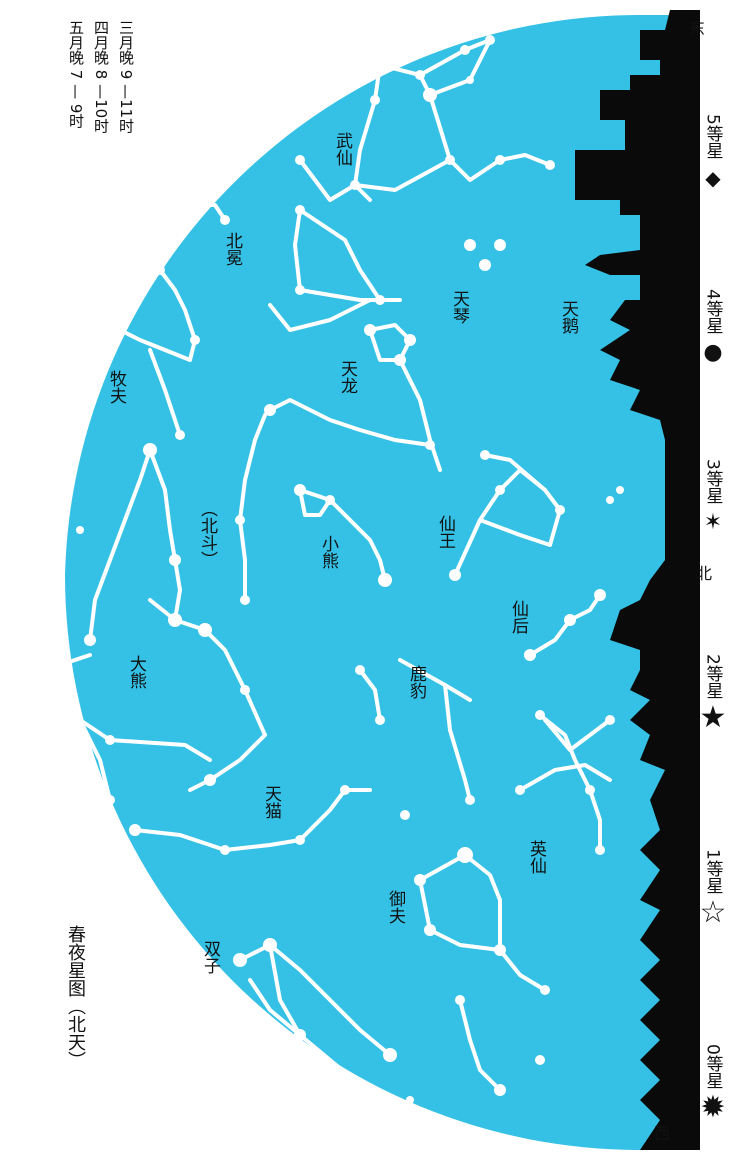 The height and width of the screenshot is (1155, 735). I want to click on label-tianmao: 天猫, so click(271, 802).